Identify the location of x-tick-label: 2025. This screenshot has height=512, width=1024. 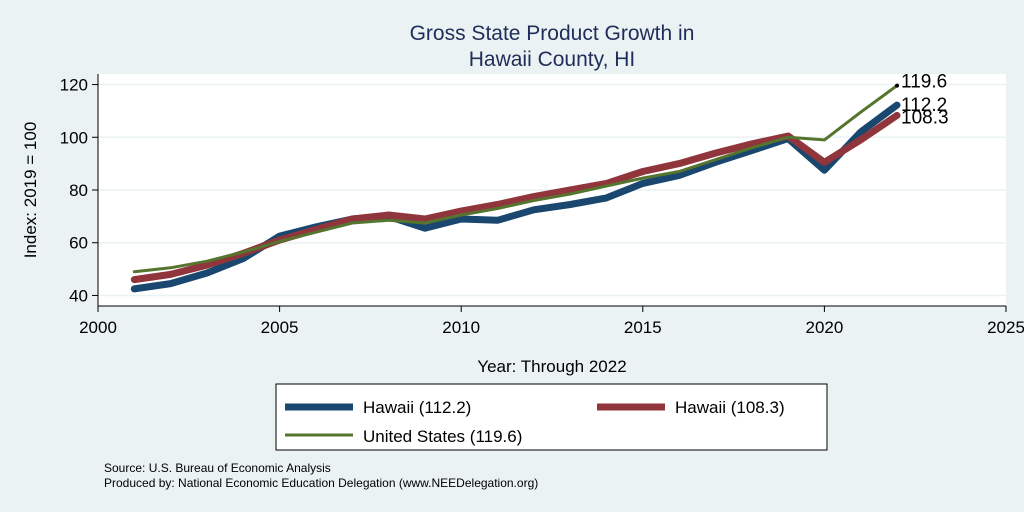
(1005, 327).